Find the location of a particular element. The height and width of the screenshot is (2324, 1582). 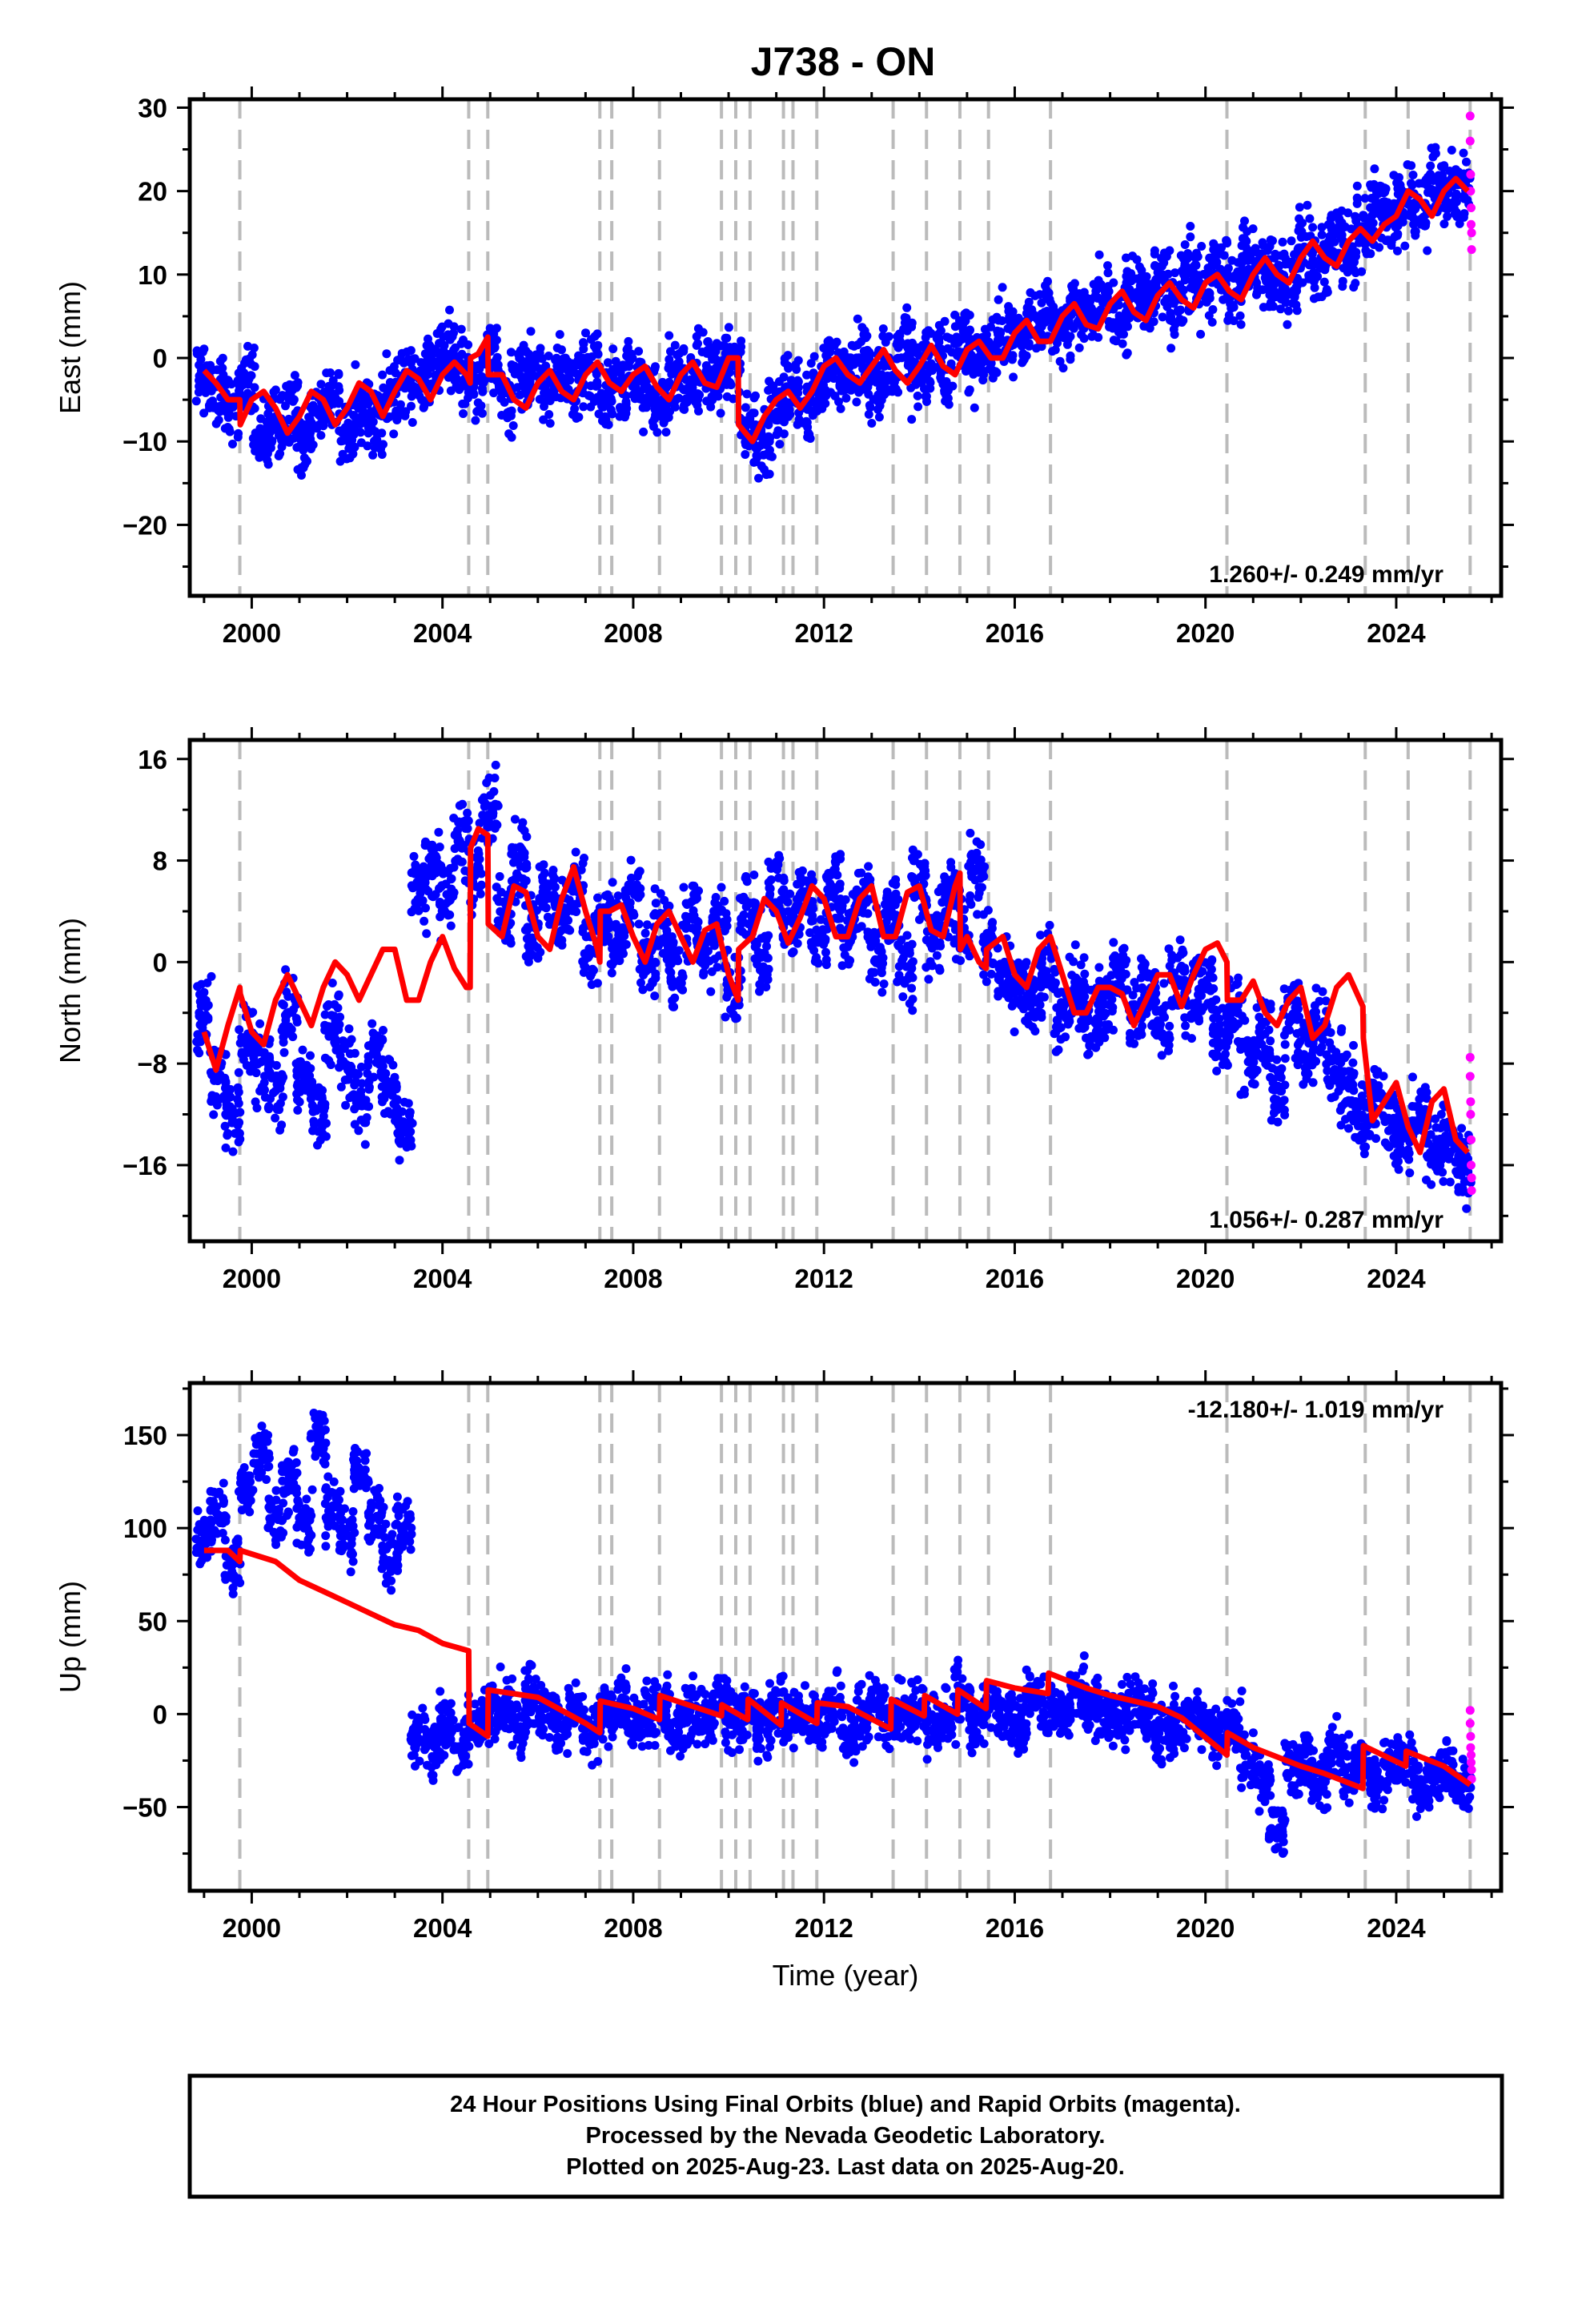

rapid-orbit-point is located at coordinates (1471, 224).